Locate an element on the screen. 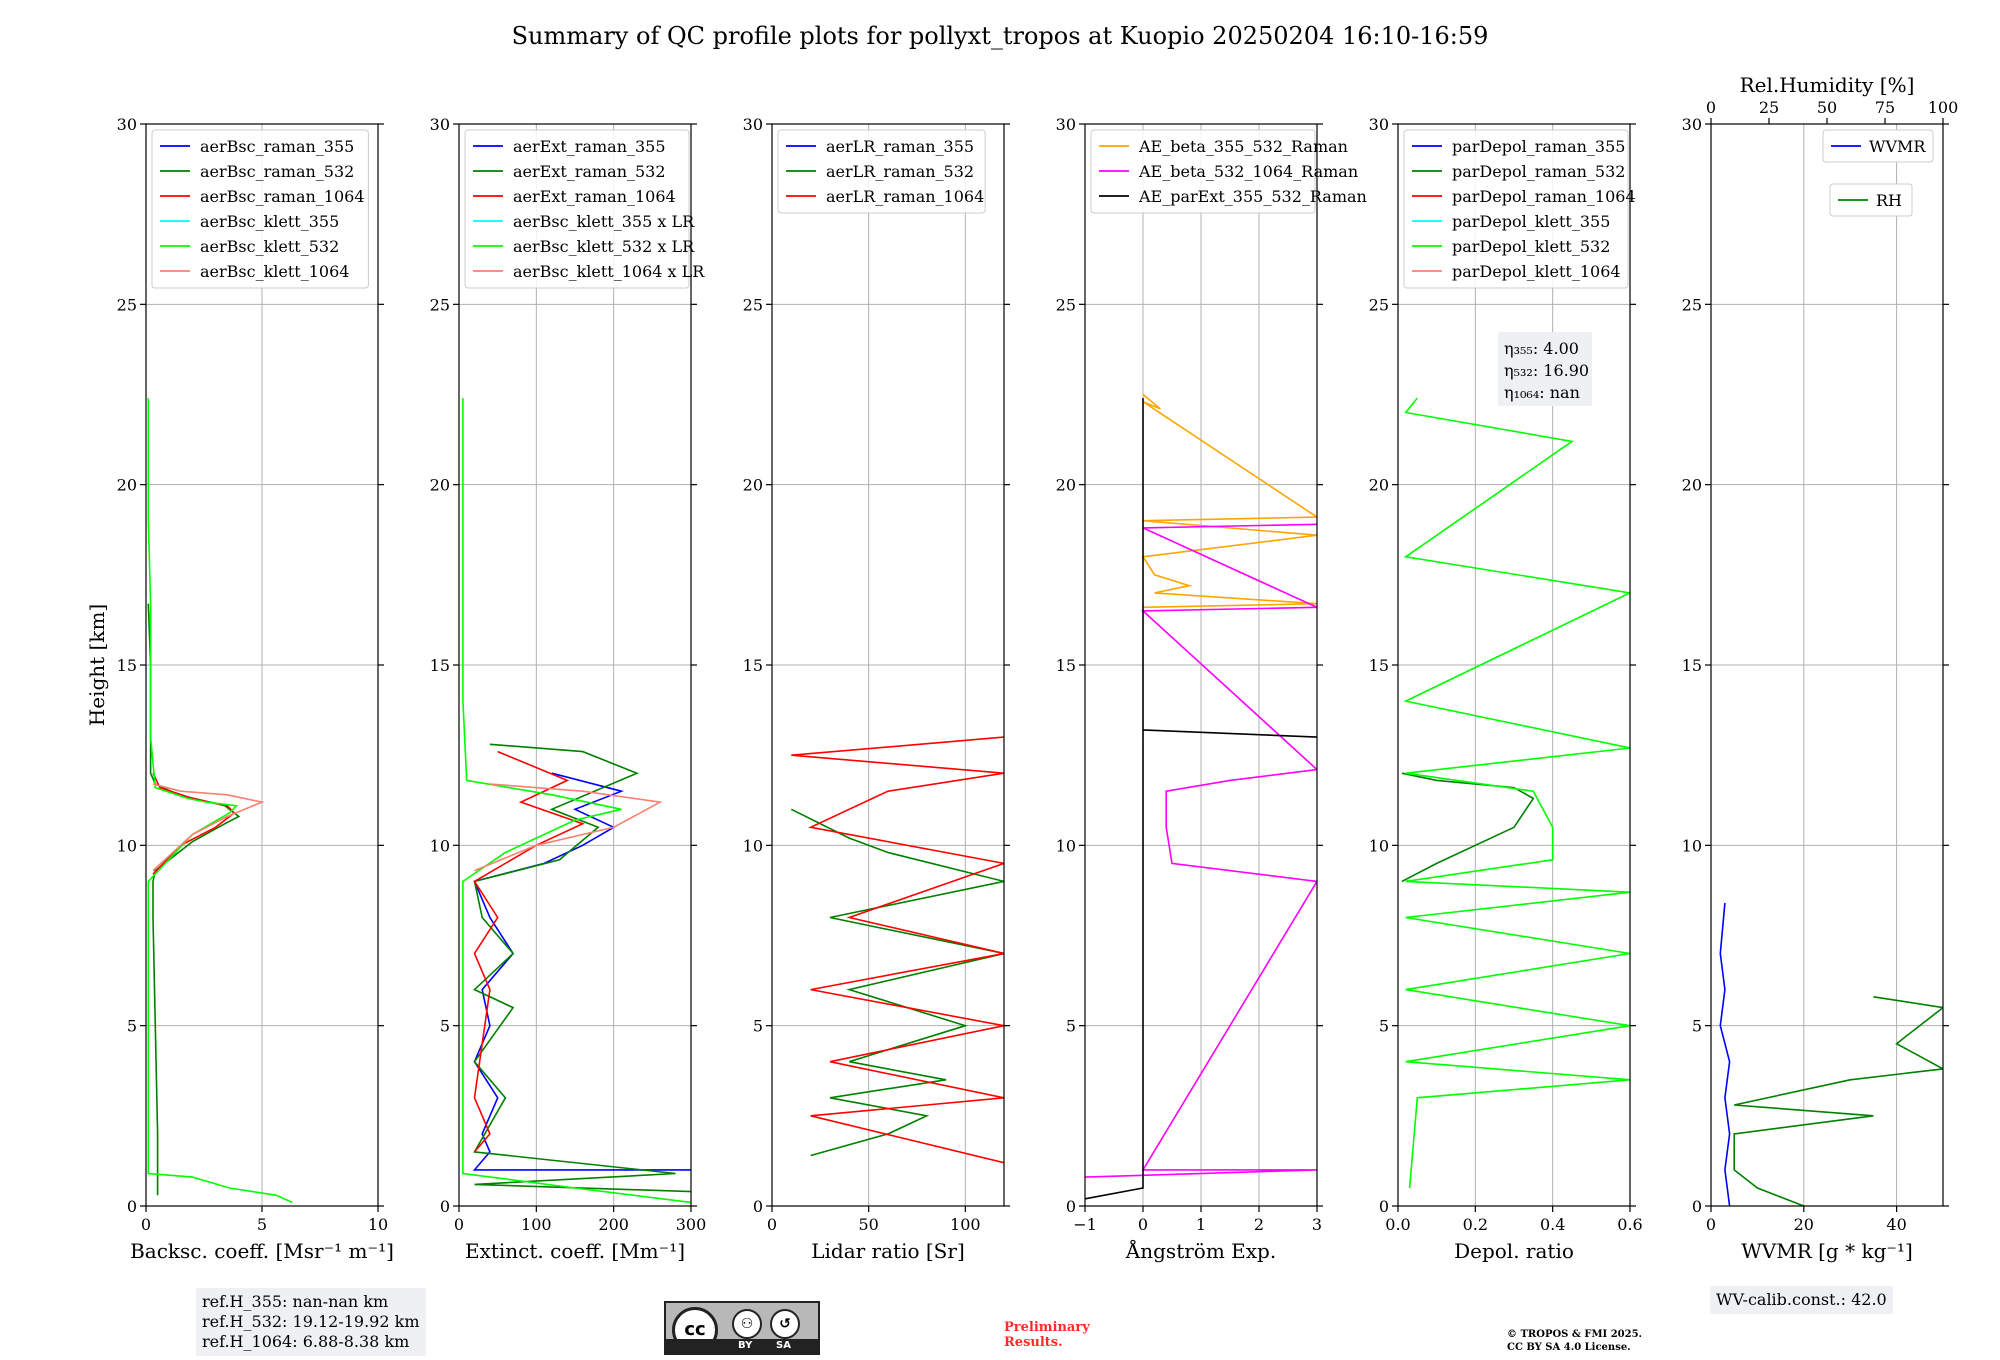 The image size is (2000, 1360). legend-label: parDepol_raman_355 is located at coordinates (1538, 146).